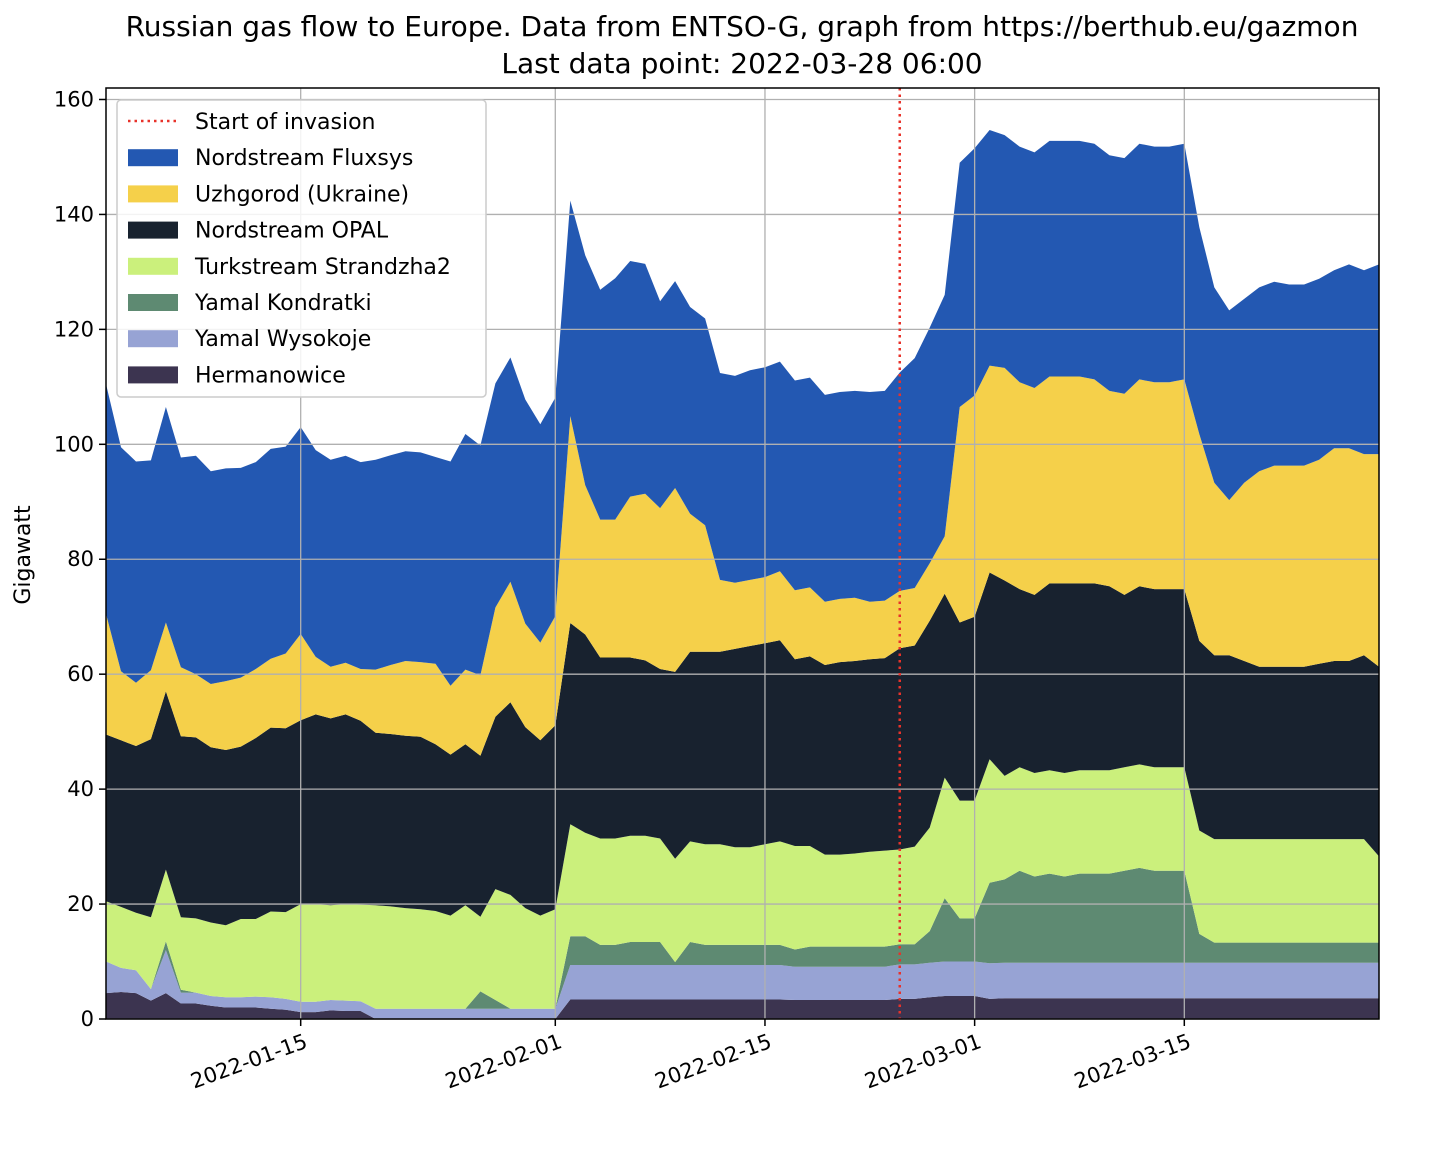 The height and width of the screenshot is (1162, 1439). Describe the element at coordinates (322, 267) in the screenshot. I see `legend-label-turkstream-strandzha2: Turkstream Strandzha2` at that location.